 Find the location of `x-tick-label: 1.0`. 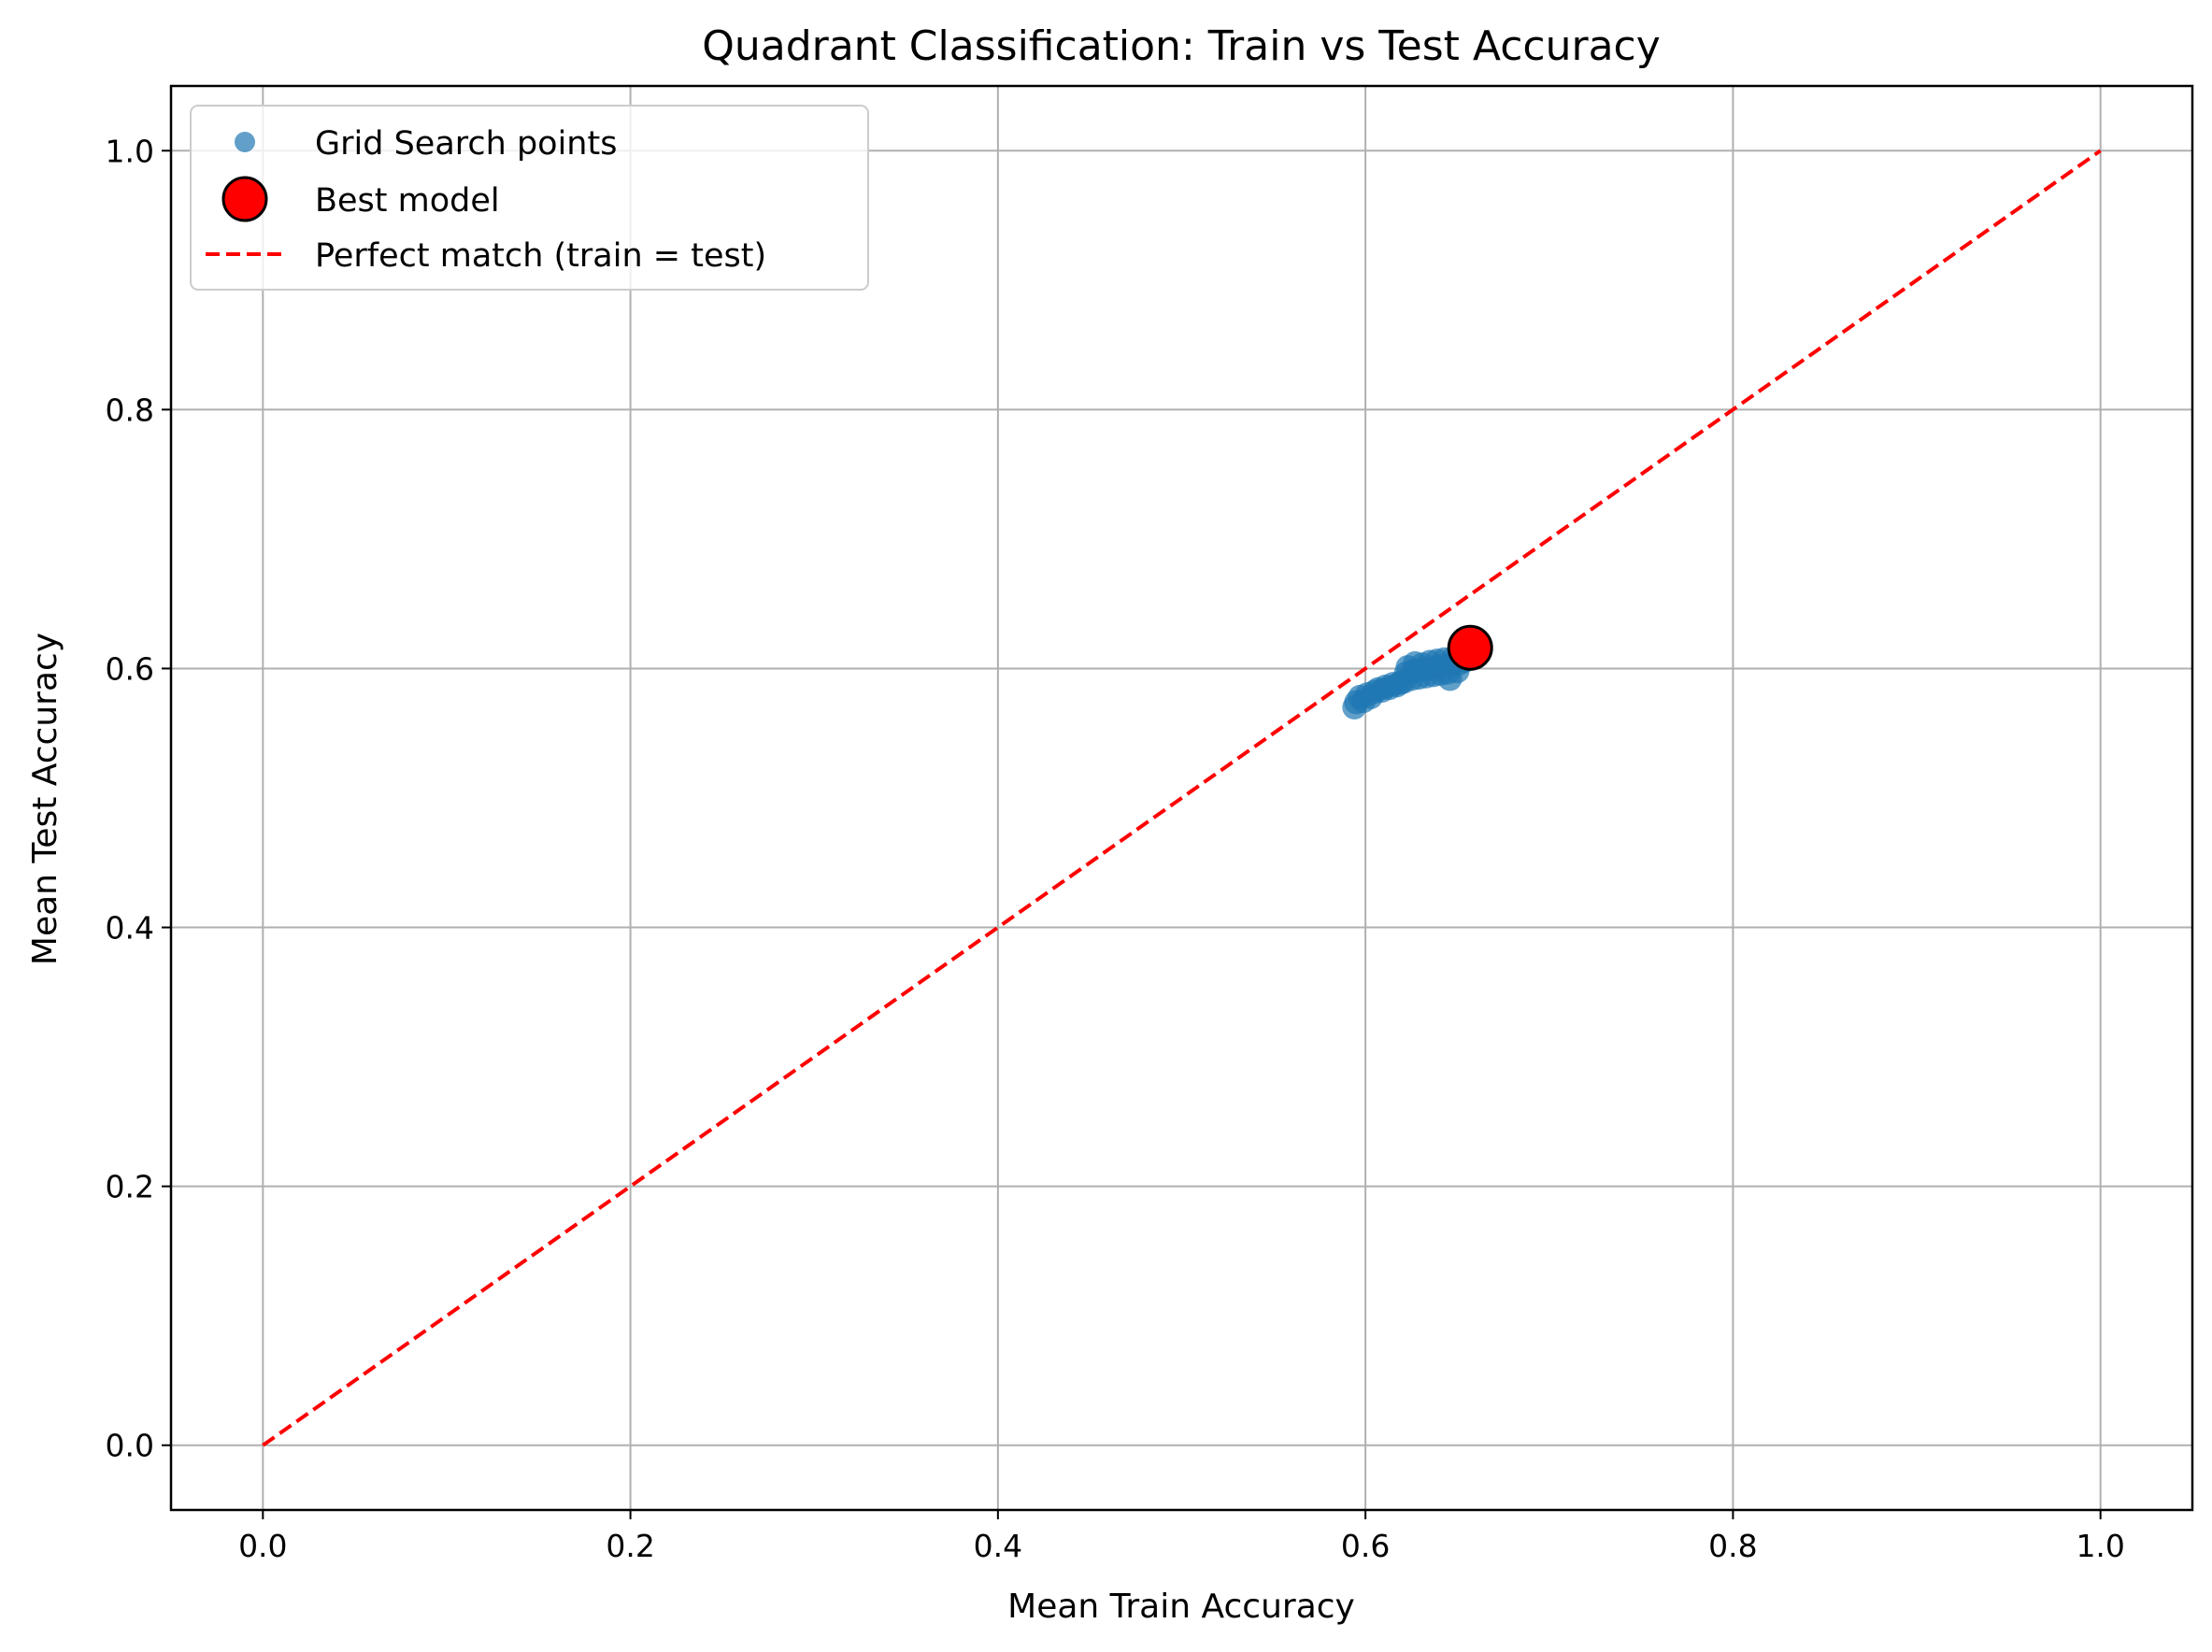

x-tick-label: 1.0 is located at coordinates (2100, 1546).